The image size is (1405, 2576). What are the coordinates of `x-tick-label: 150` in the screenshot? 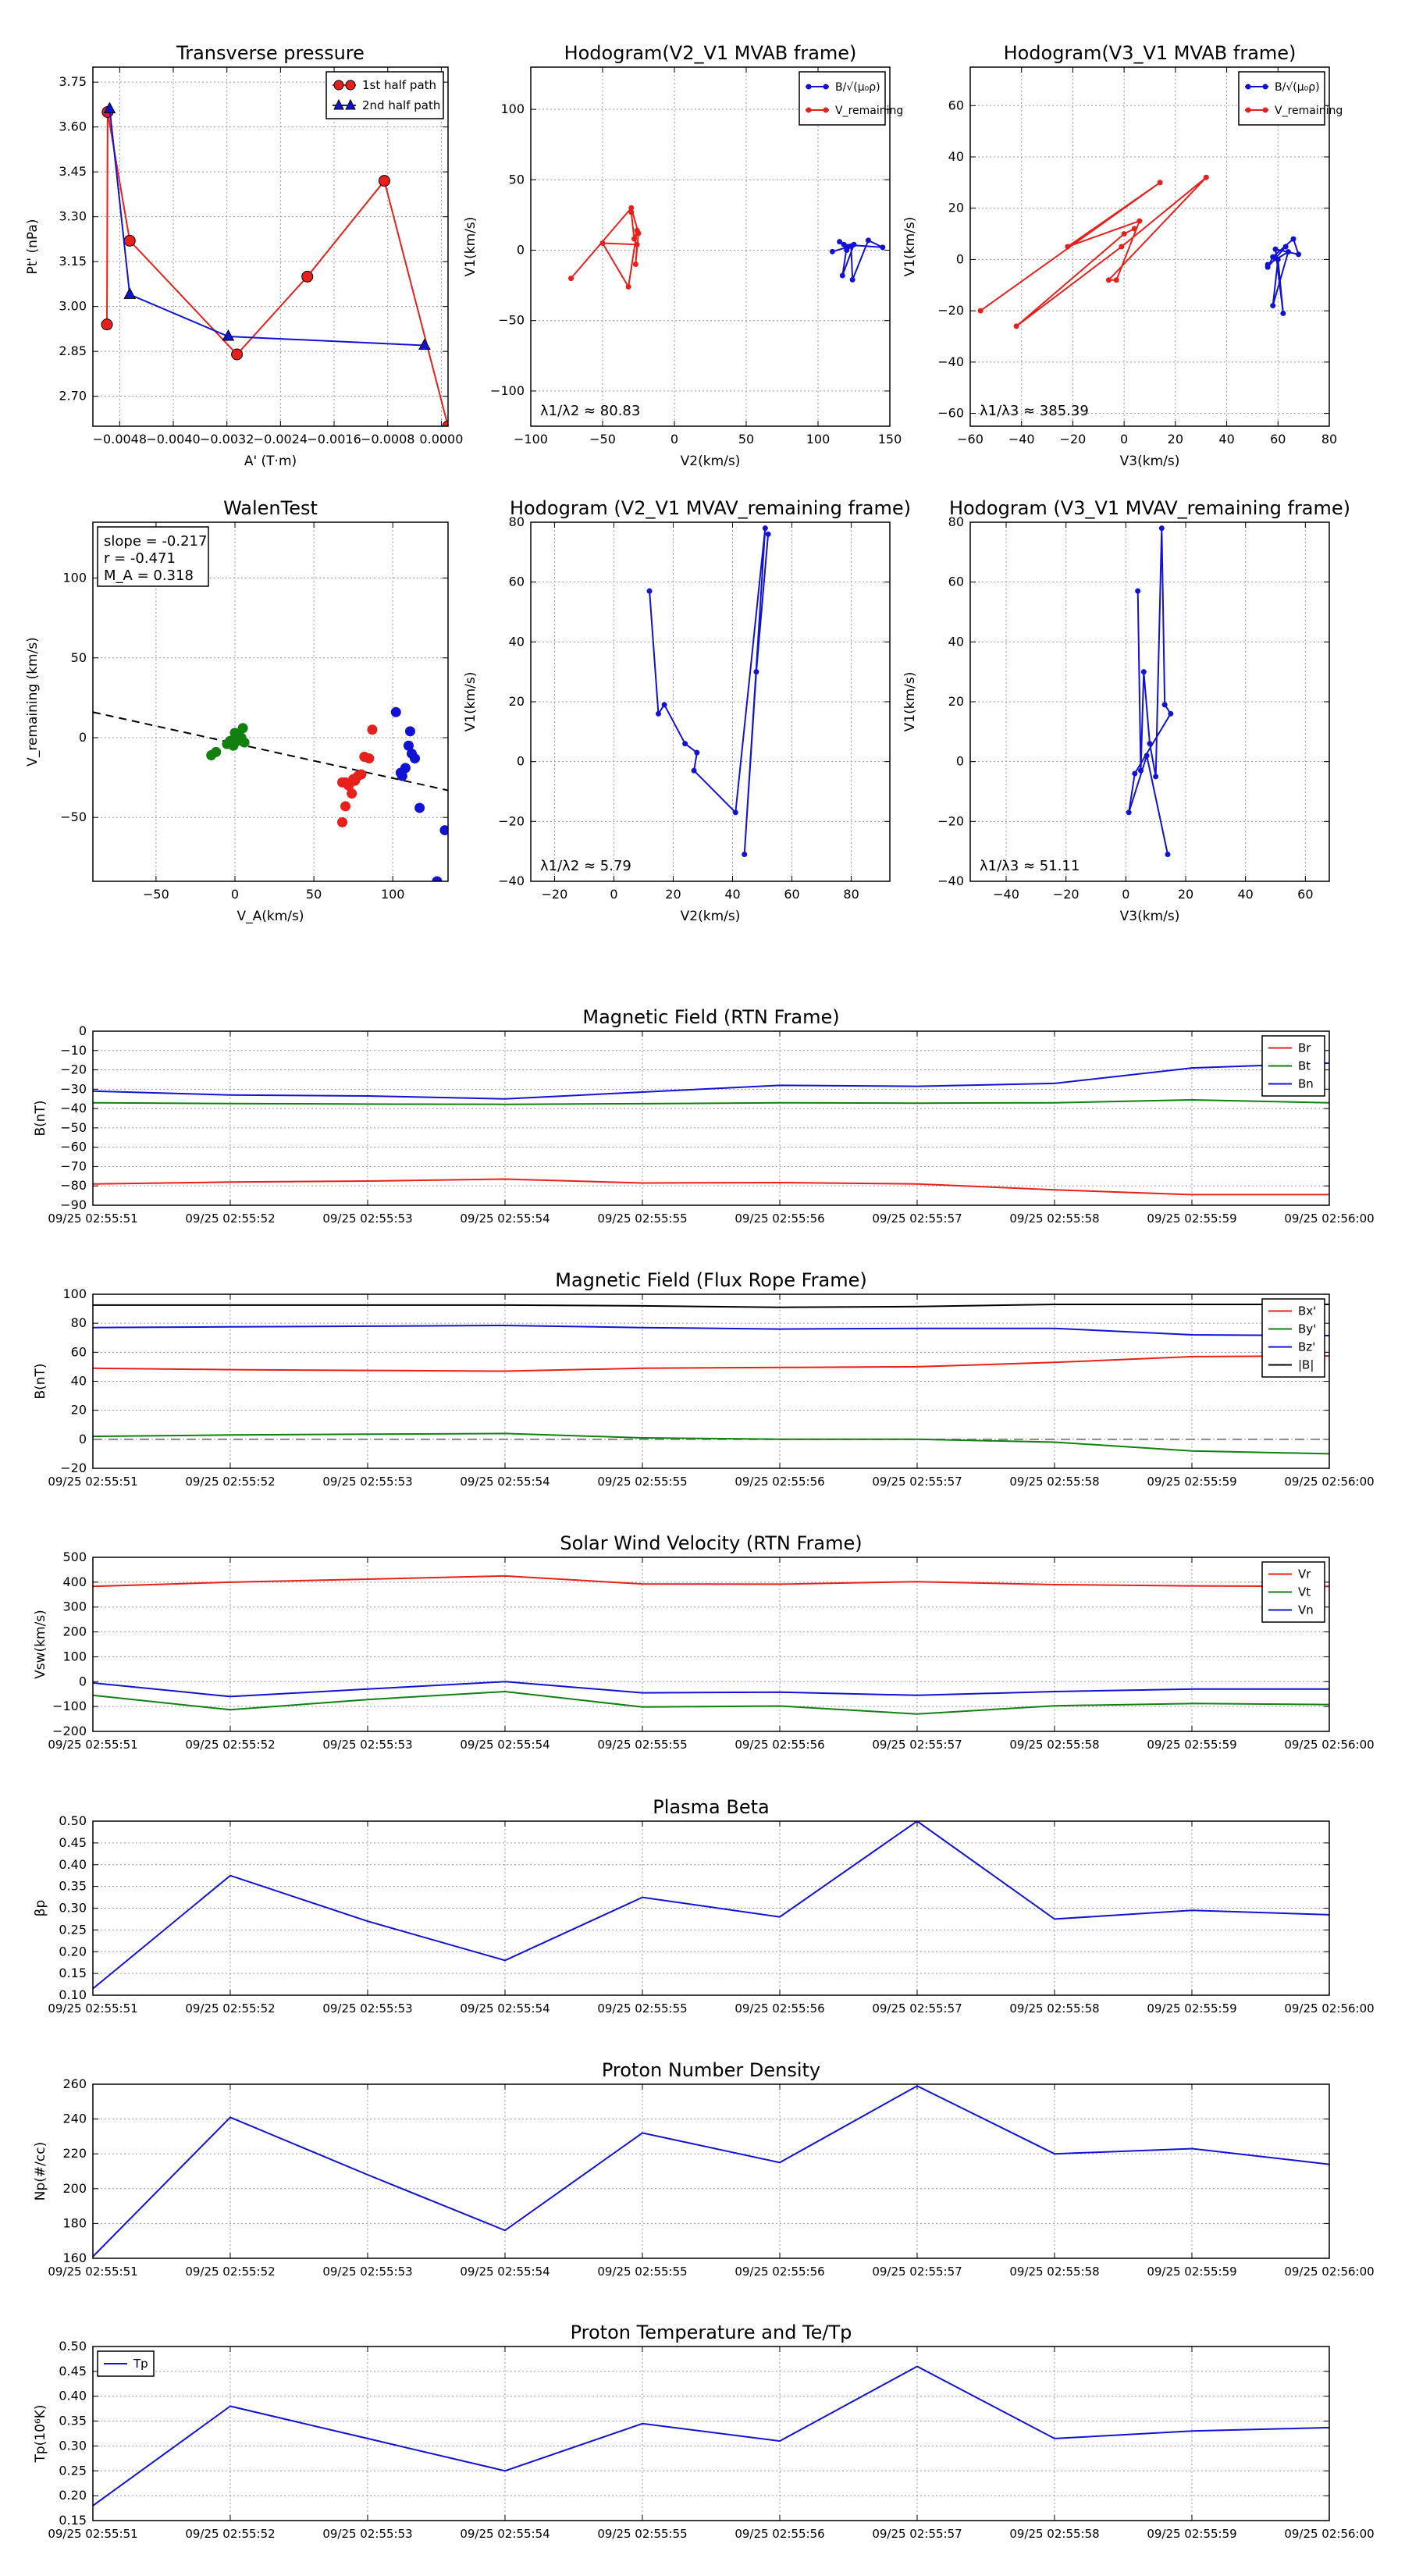 It's located at (890, 439).